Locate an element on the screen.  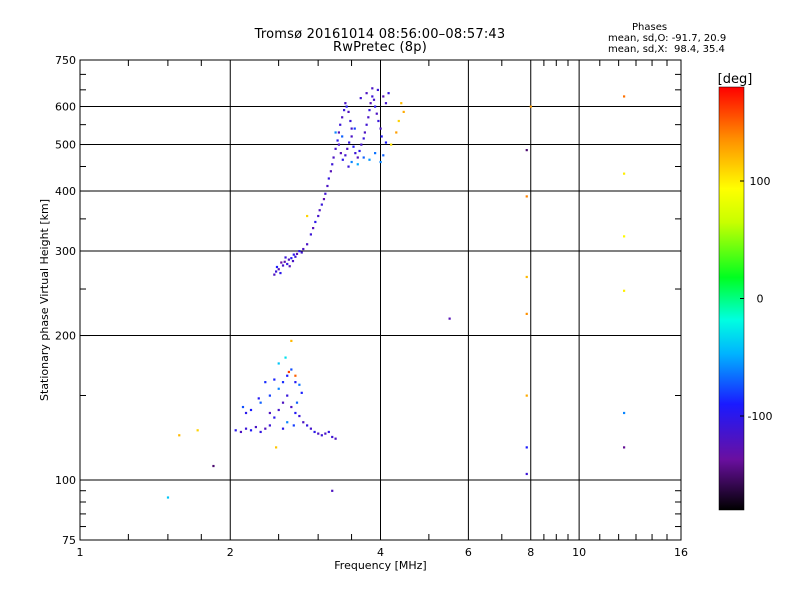
y-tick-label: 400 is located at coordinates (65, 191).